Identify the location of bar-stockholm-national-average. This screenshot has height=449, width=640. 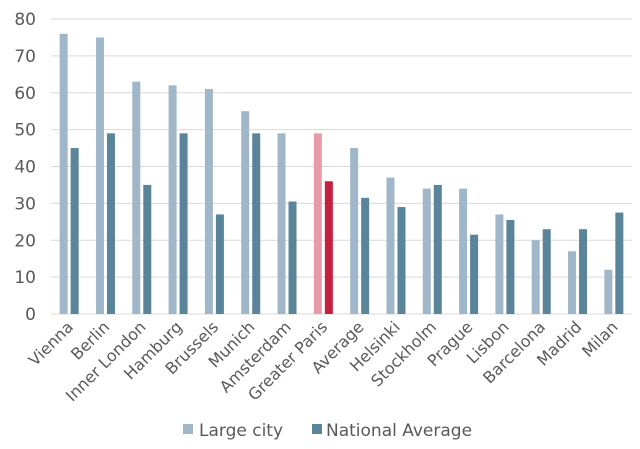
(437, 249).